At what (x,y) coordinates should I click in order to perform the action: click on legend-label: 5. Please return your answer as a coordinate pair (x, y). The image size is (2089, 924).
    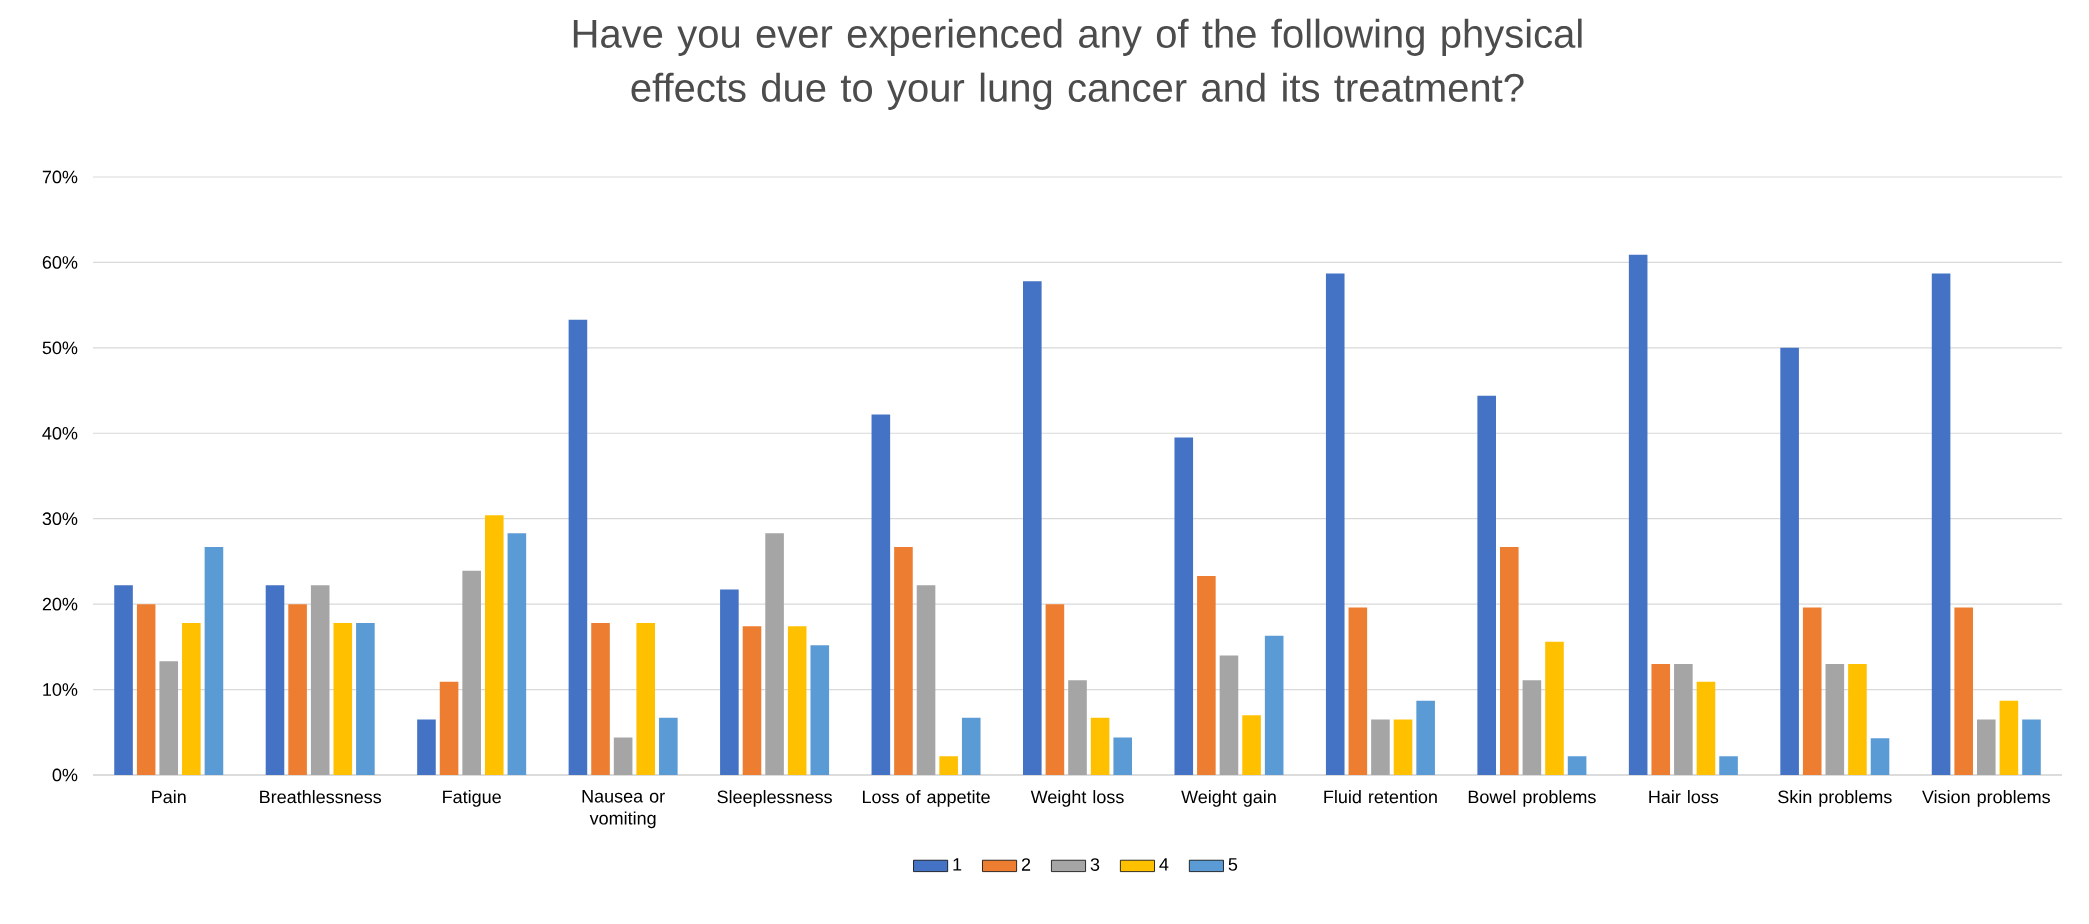
    Looking at the image, I should click on (1233, 864).